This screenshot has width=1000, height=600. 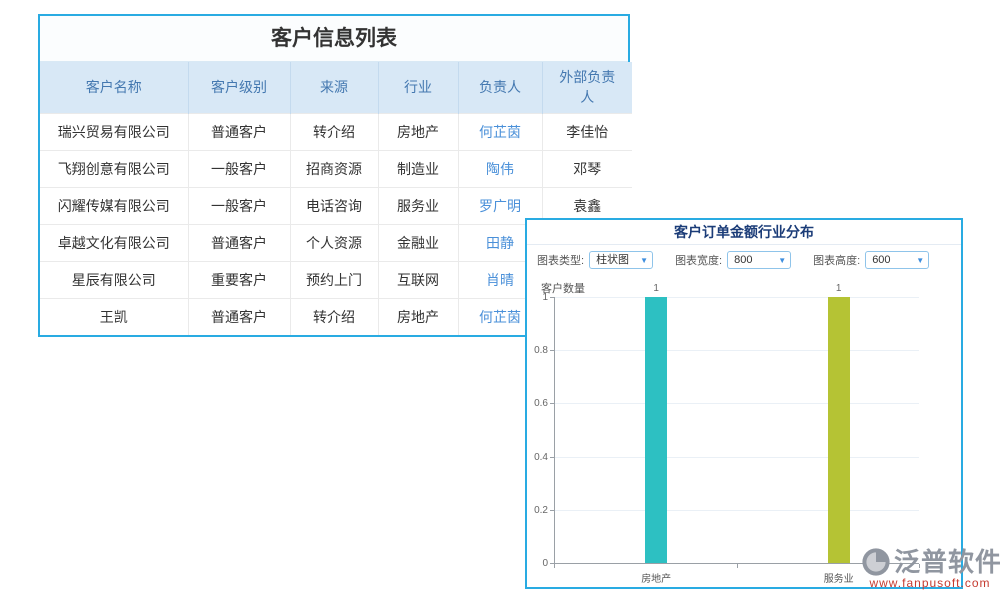 I want to click on table-cell: 星辰有限公司, so click(x=114, y=279).